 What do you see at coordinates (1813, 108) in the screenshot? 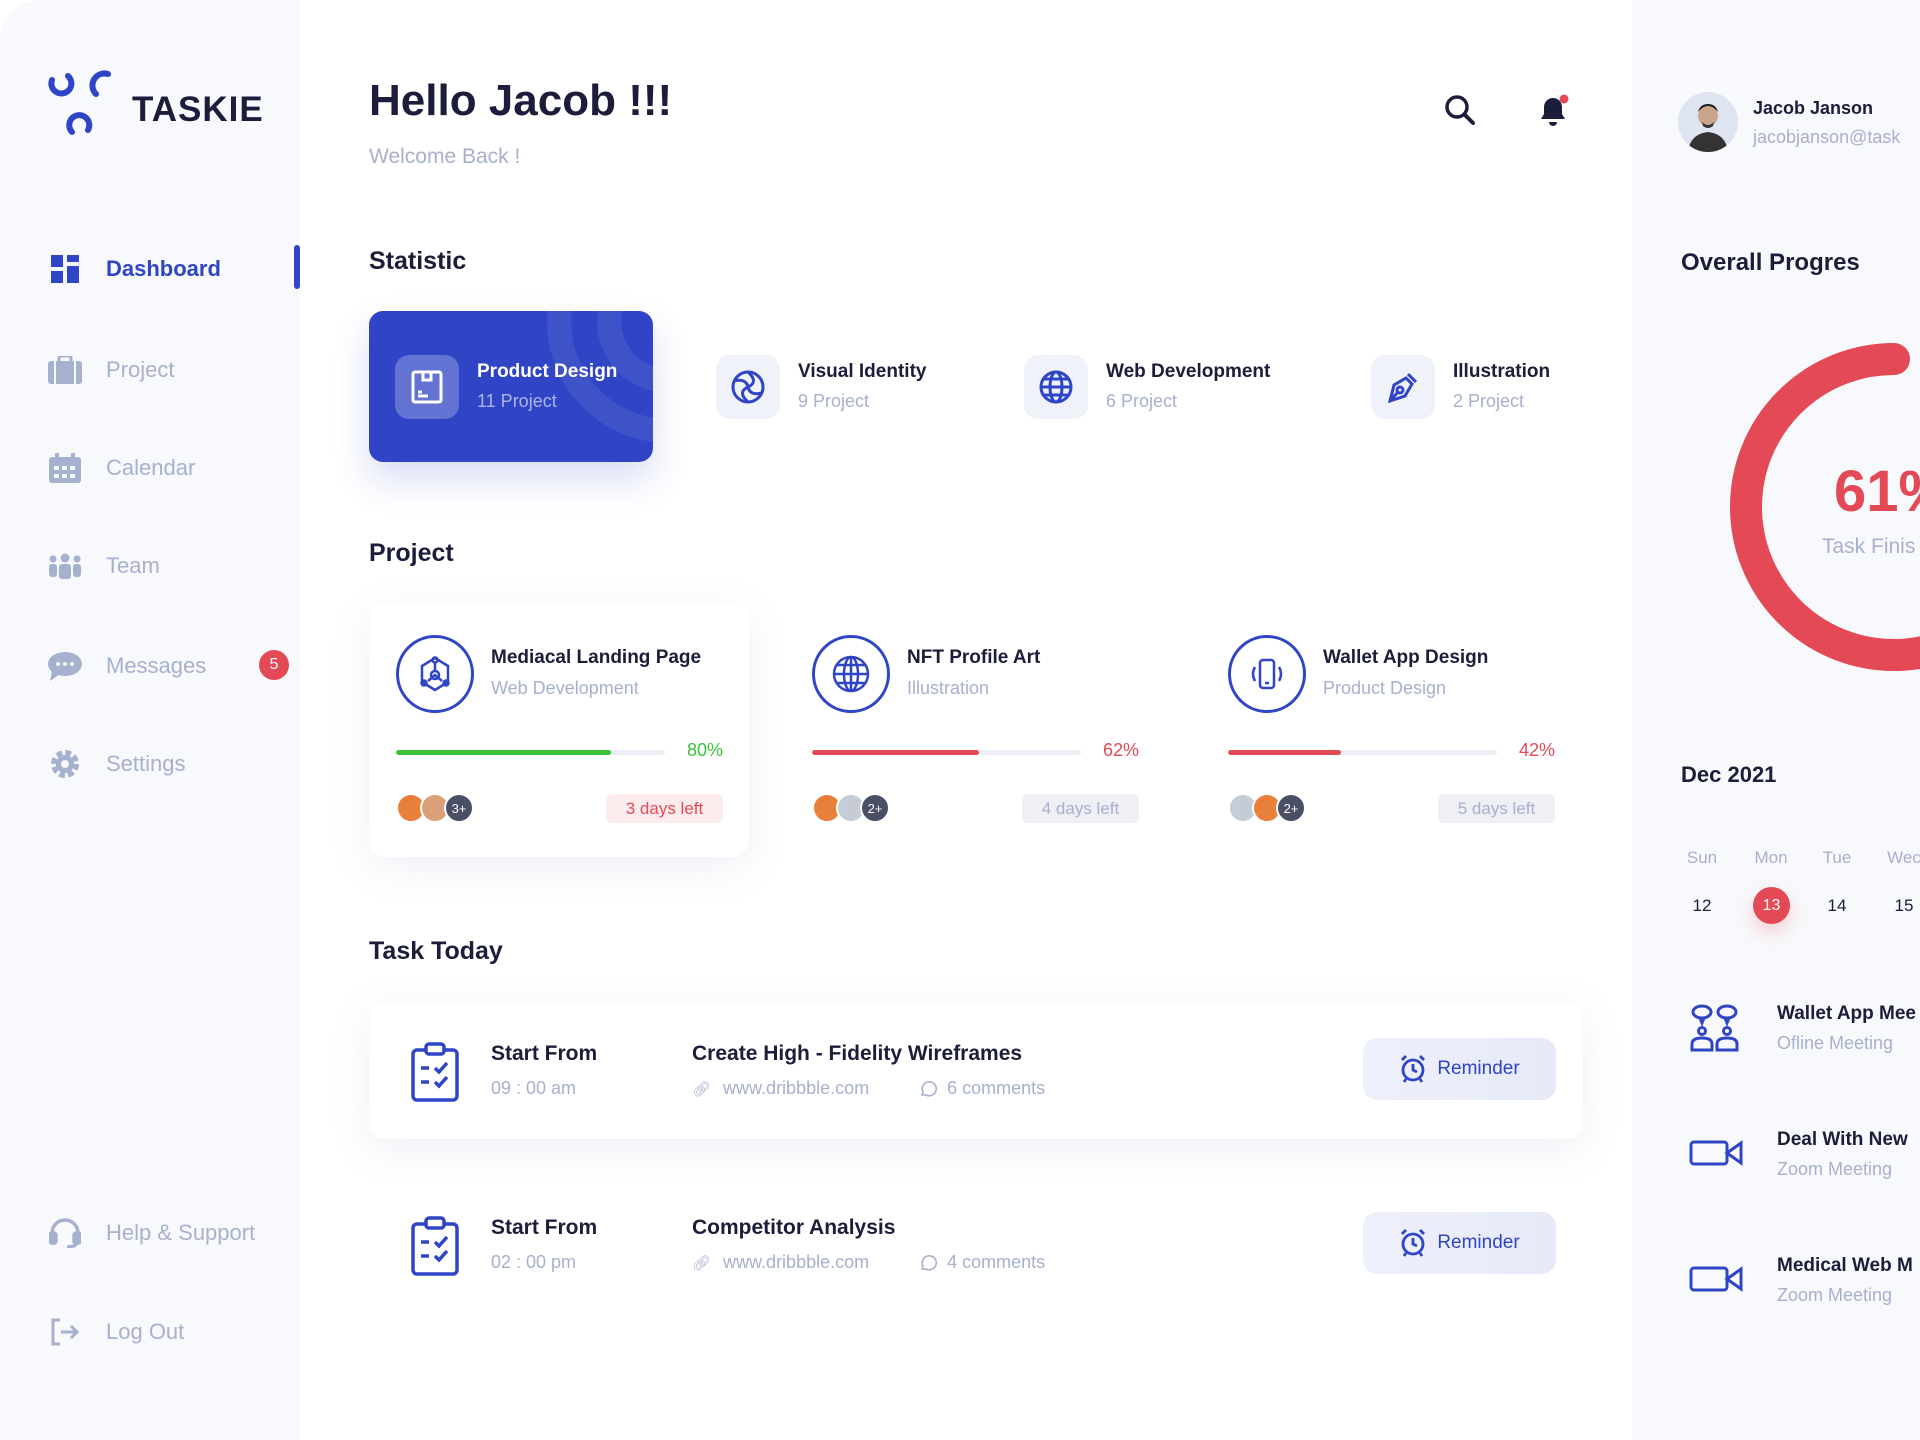
I see `user-name: Jacob Janson` at bounding box center [1813, 108].